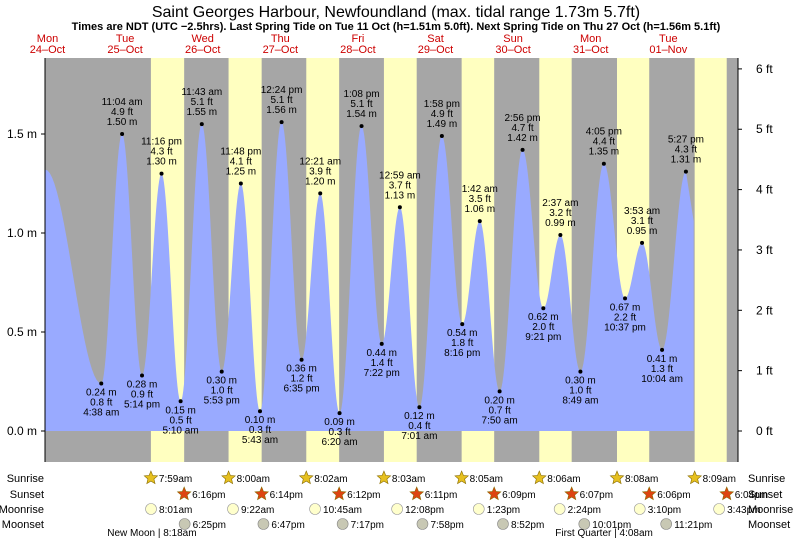 This screenshot has width=793, height=539. What do you see at coordinates (287, 525) in the screenshot?
I see `moonset-time: 6:47pm` at bounding box center [287, 525].